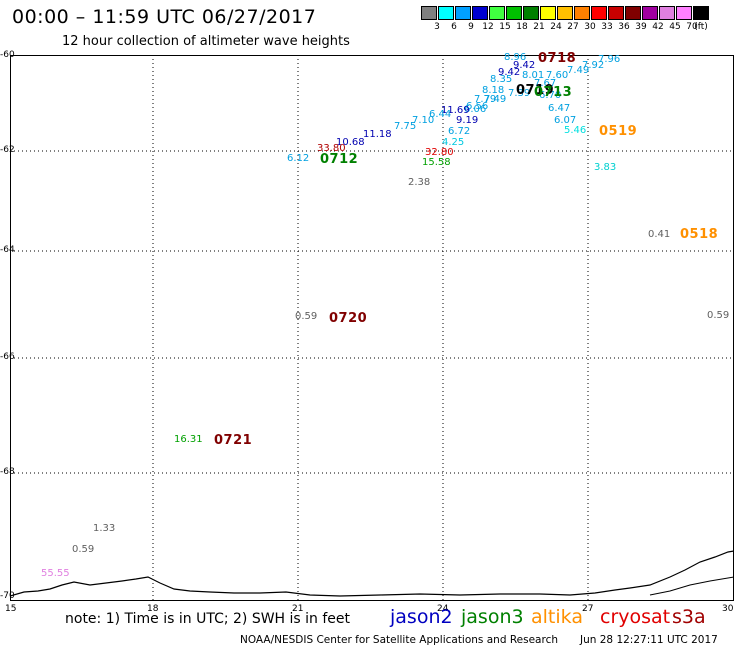 Image resolution: width=740 pixels, height=650 pixels. Describe the element at coordinates (153, 609) in the screenshot. I see `x-tick-label: 18` at that location.